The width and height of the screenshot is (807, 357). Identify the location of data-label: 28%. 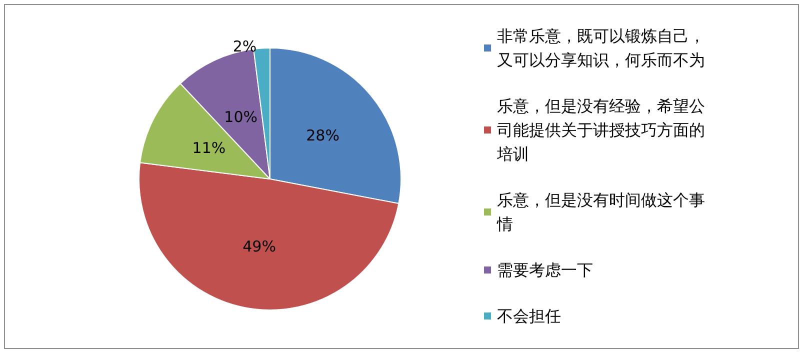
(323, 135).